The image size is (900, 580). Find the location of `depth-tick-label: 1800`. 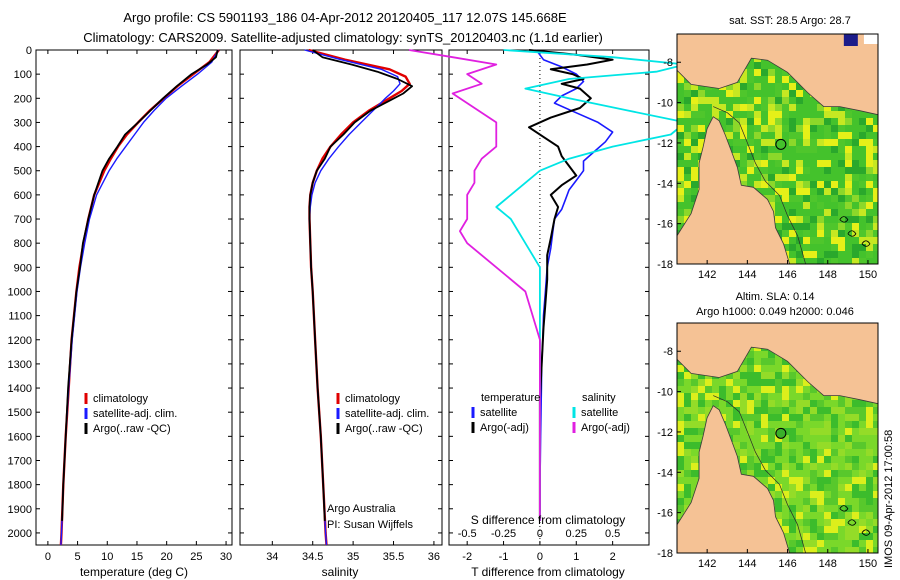

depth-tick-label: 1800 is located at coordinates (20, 486).